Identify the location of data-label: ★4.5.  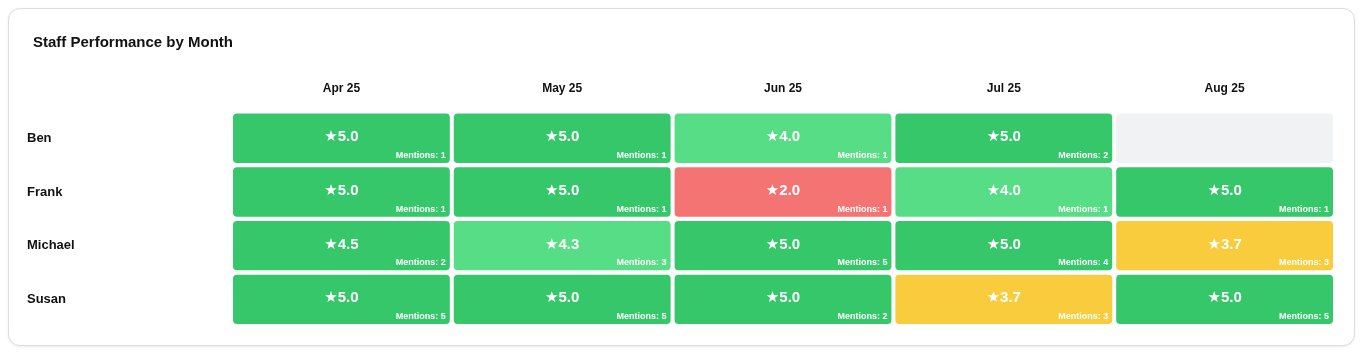
(341, 243).